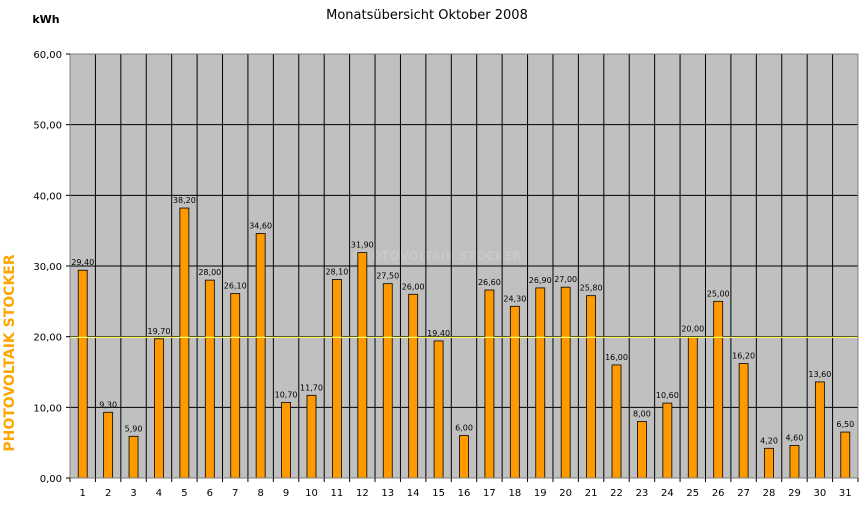 The height and width of the screenshot is (509, 862). Describe the element at coordinates (436, 256) in the screenshot. I see `watermark-text: PHOTOVOLTAIK STOCKER` at that location.